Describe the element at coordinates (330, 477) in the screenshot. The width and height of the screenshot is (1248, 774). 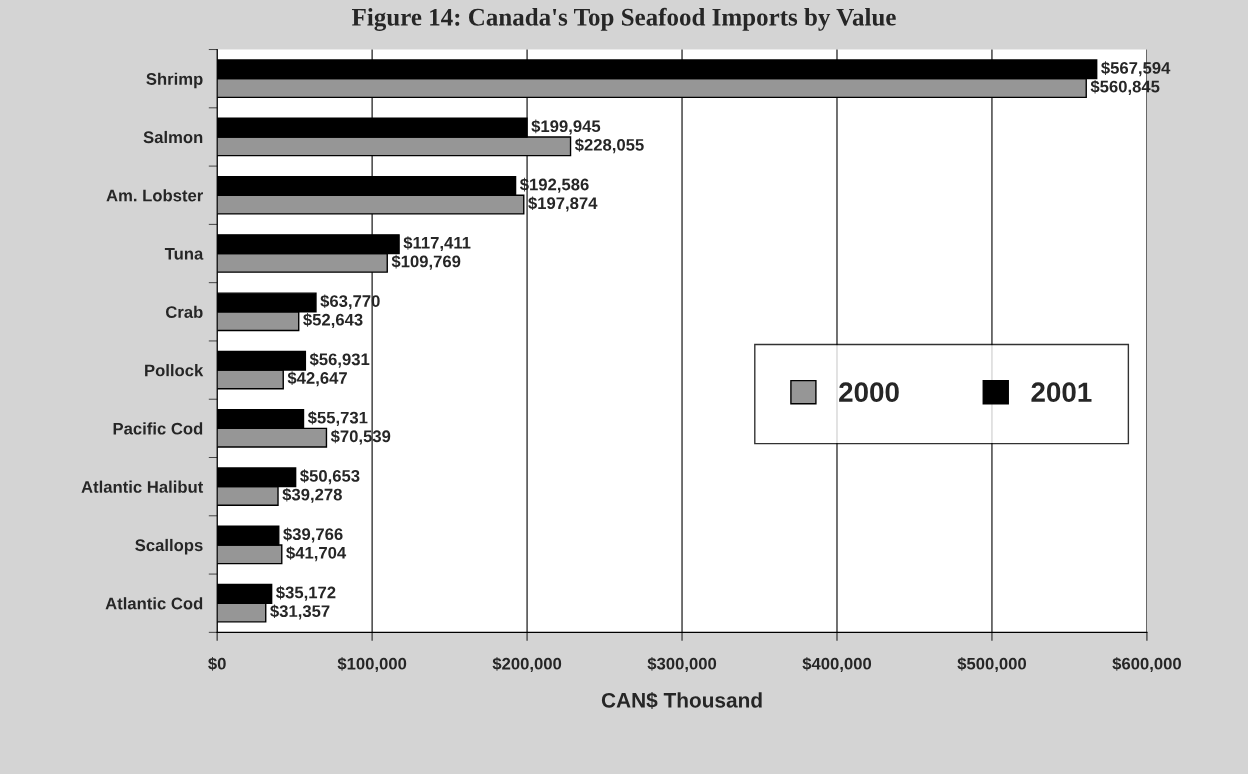
I see `data-label: $50,653` at that location.